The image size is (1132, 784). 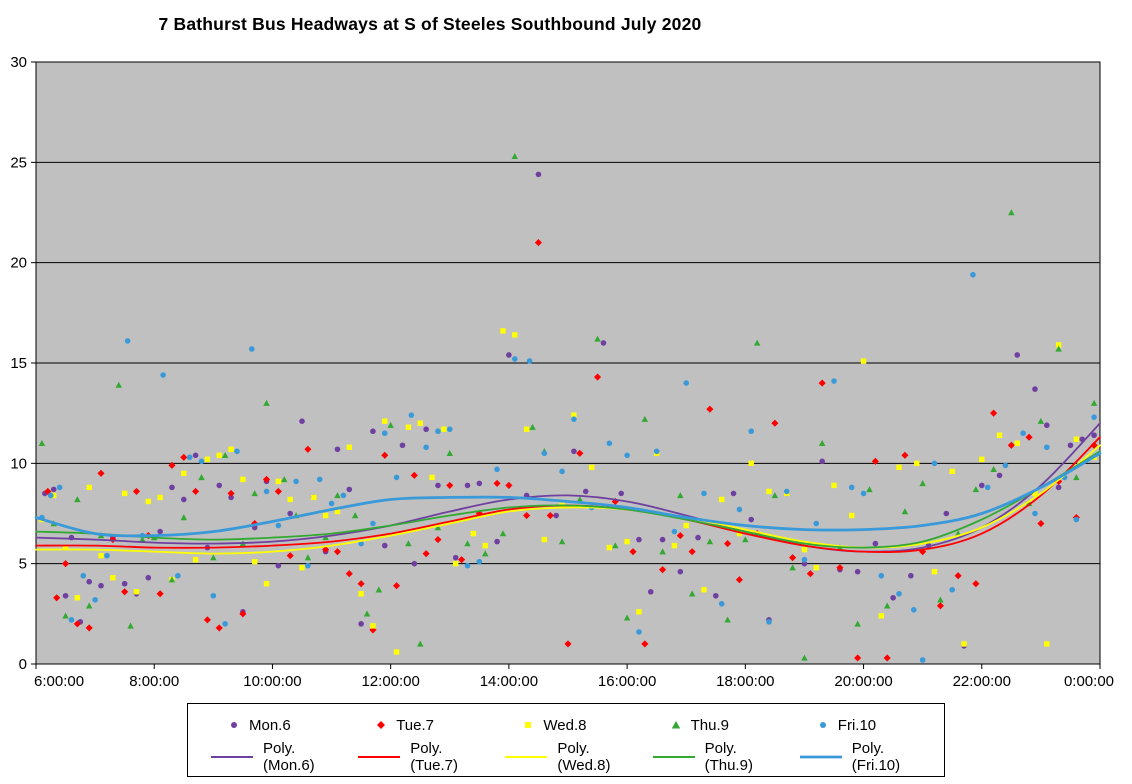 What do you see at coordinates (822, 725) in the screenshot?
I see `circle-marker-icon` at bounding box center [822, 725].